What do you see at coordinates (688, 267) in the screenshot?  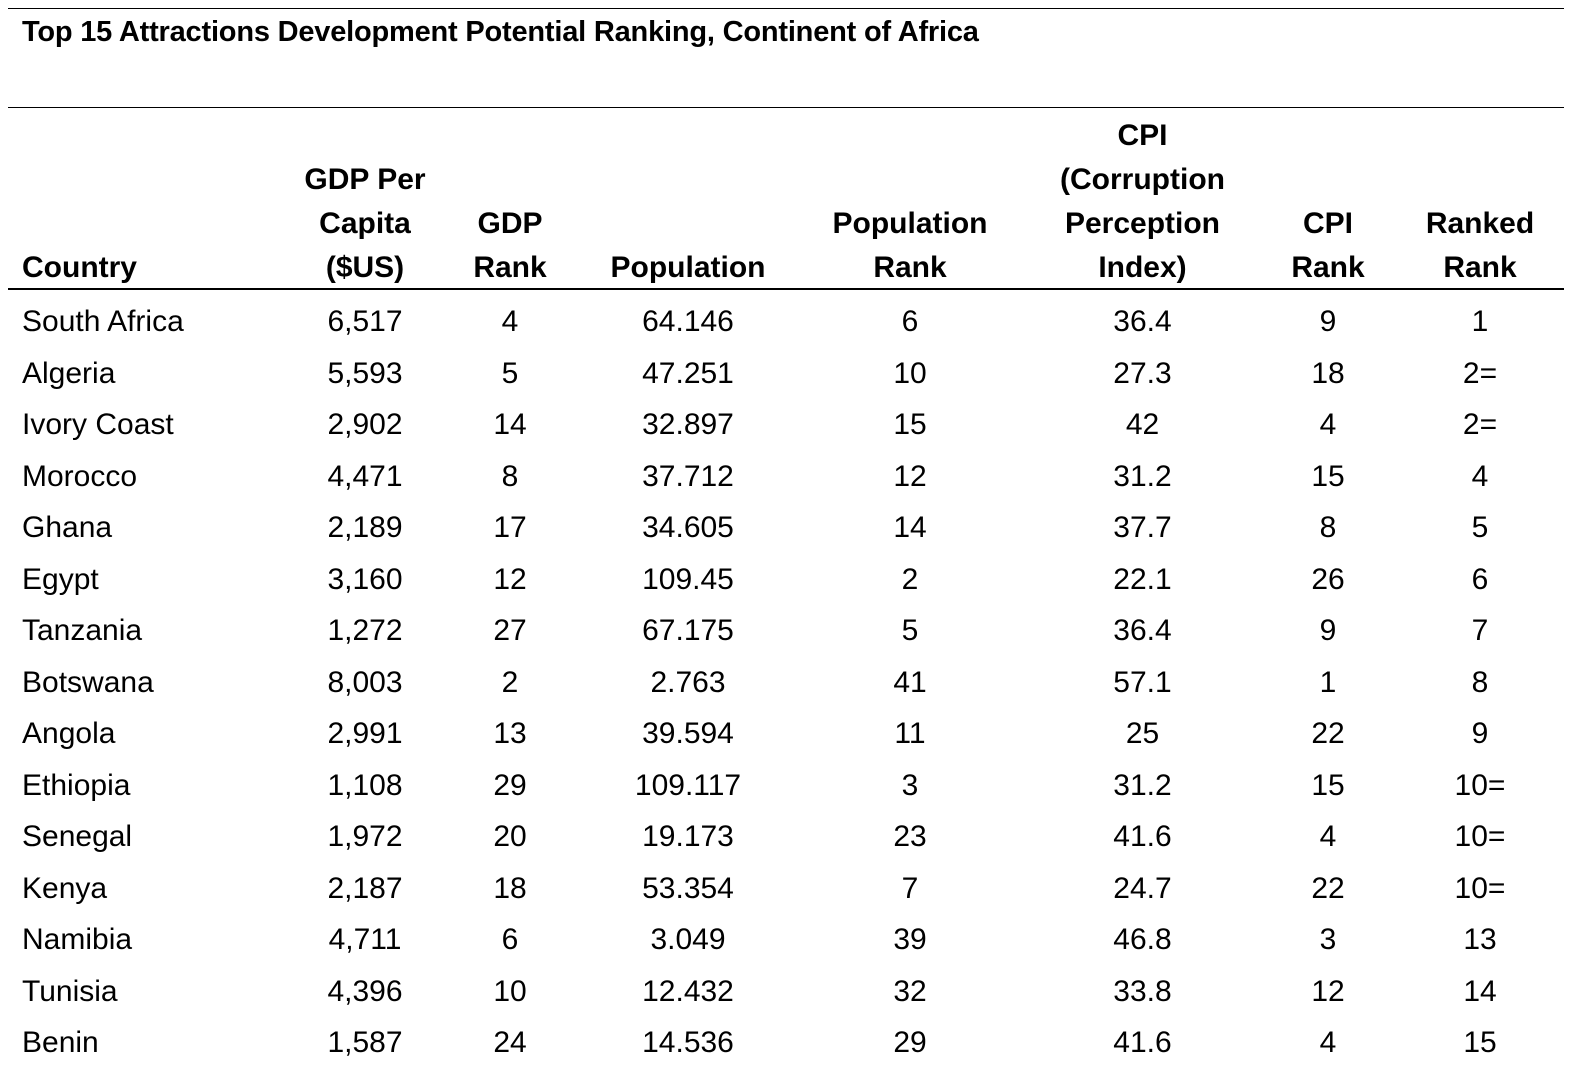 I see `column-header-population: Population` at bounding box center [688, 267].